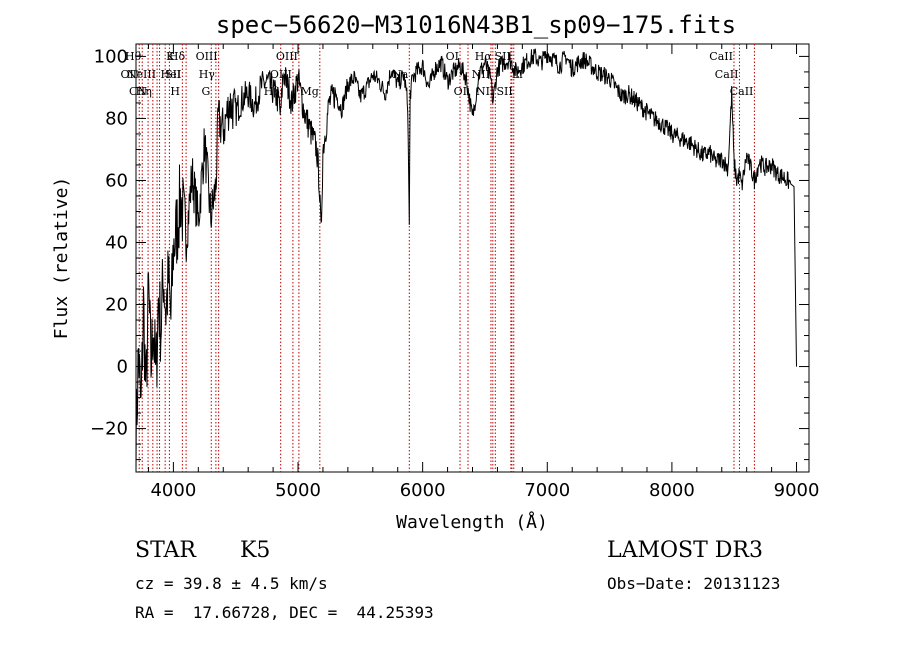  Describe the element at coordinates (165, 550) in the screenshot. I see `object-class: STAR` at that location.